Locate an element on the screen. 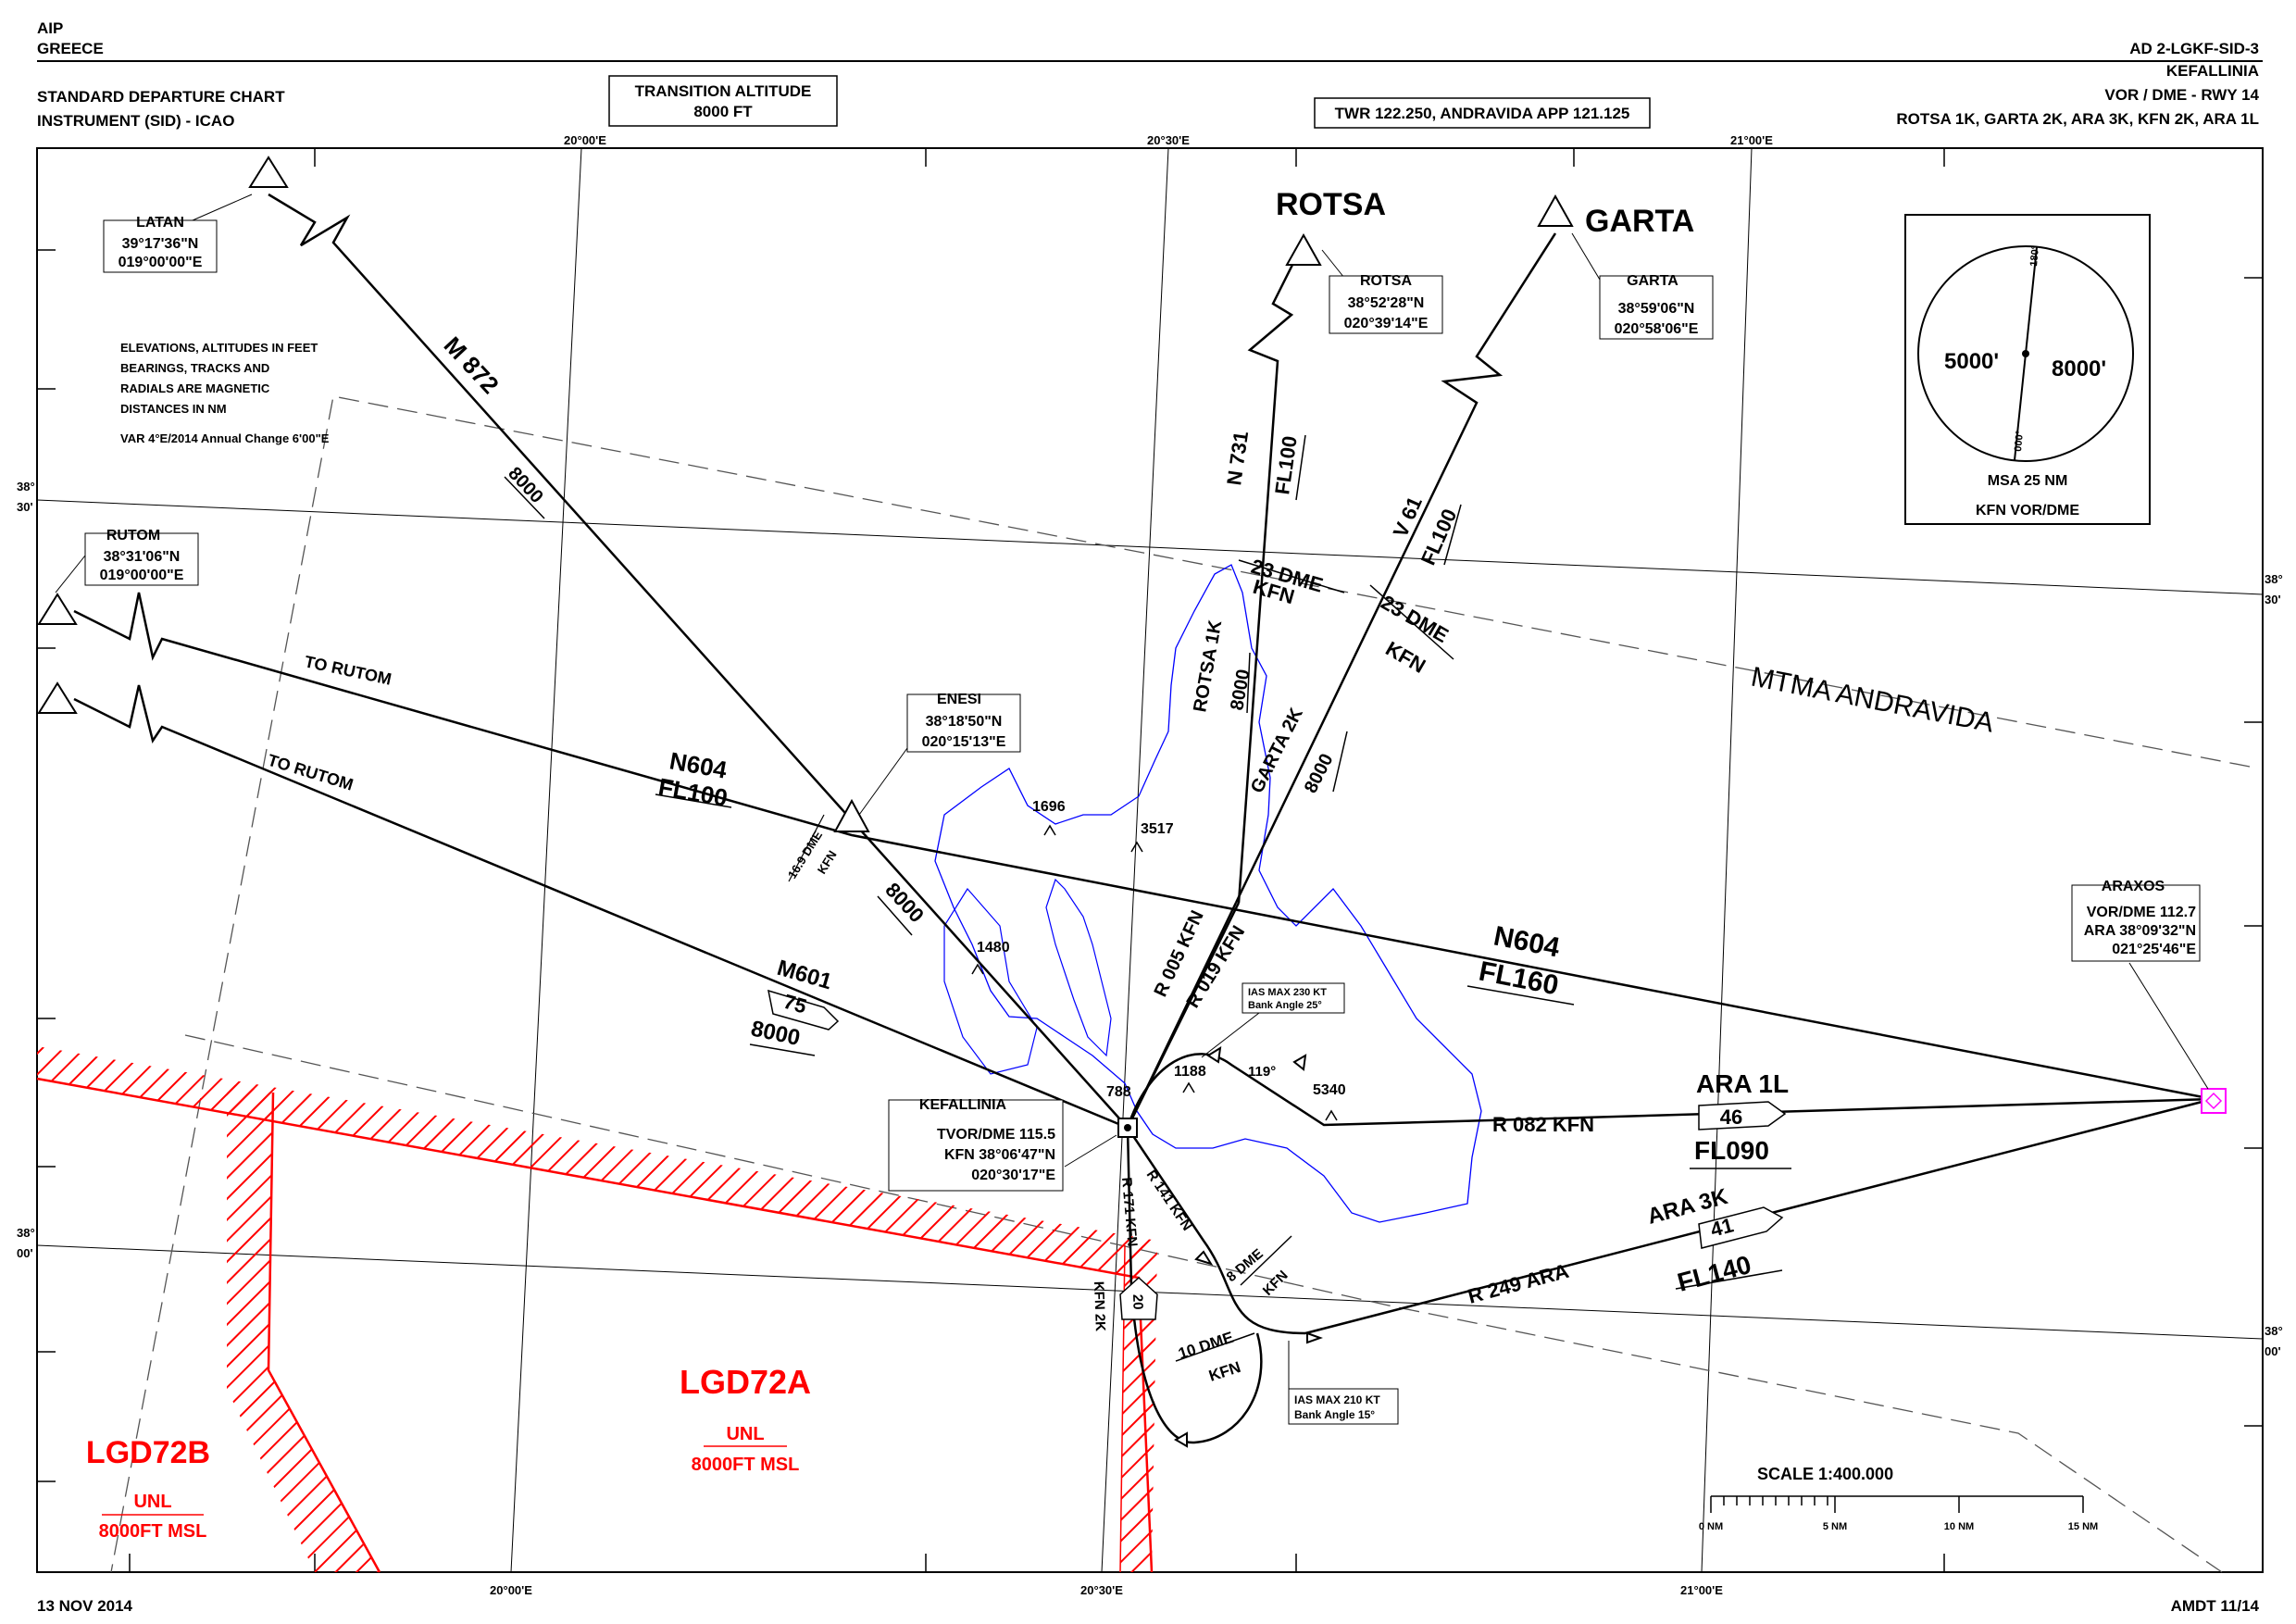 The image size is (2296, 1624). msa-center is located at coordinates (2025, 353).